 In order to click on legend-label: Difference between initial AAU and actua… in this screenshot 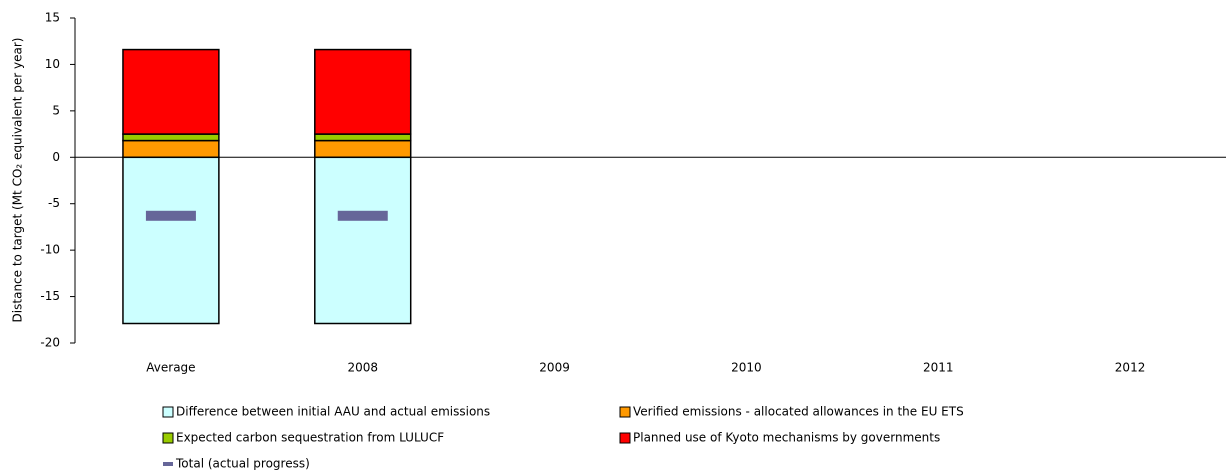, I will do `click(333, 412)`.